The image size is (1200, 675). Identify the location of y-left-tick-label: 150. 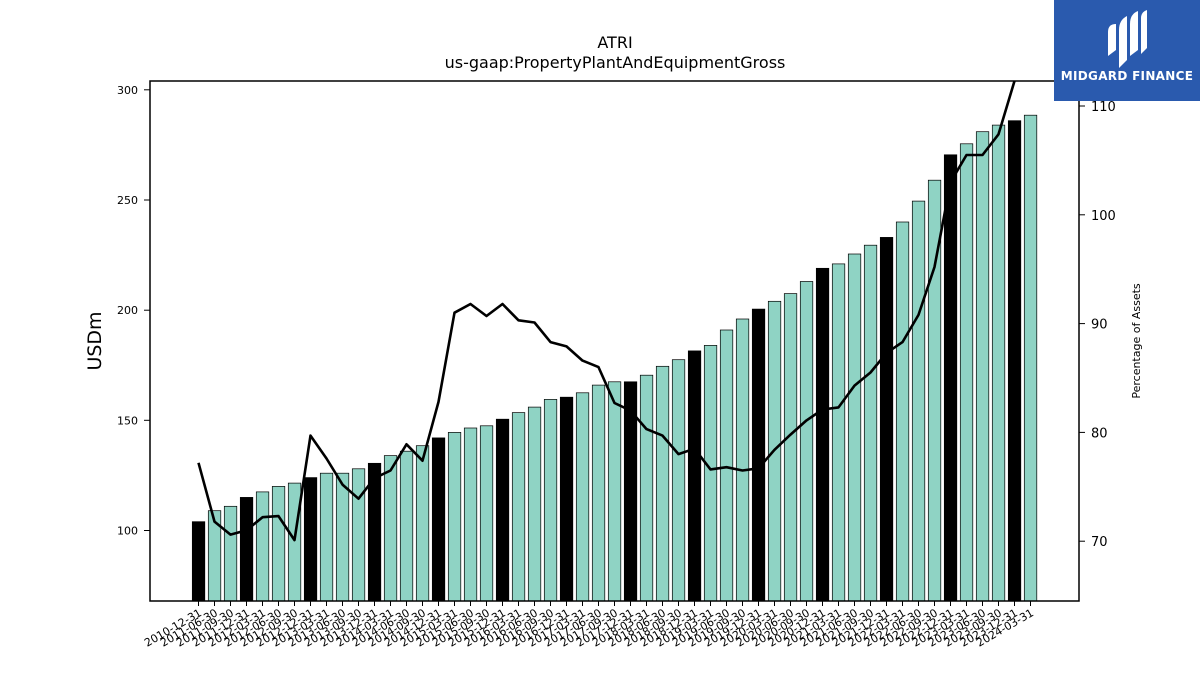
(127, 420).